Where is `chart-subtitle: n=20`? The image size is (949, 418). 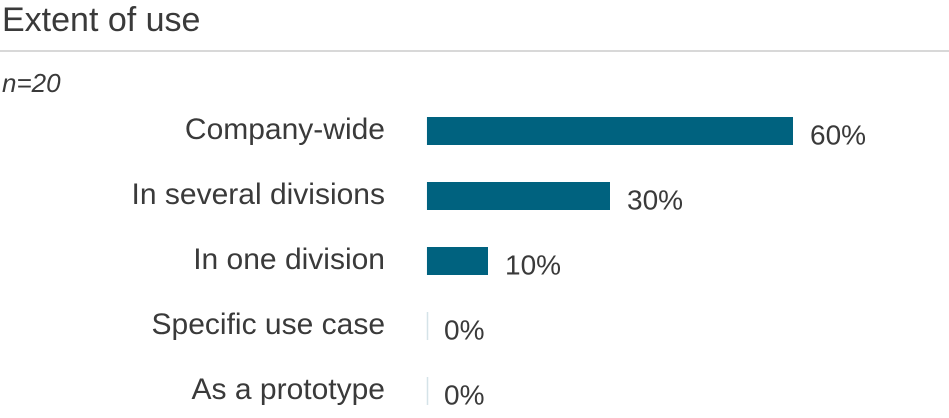
chart-subtitle: n=20 is located at coordinates (31, 83).